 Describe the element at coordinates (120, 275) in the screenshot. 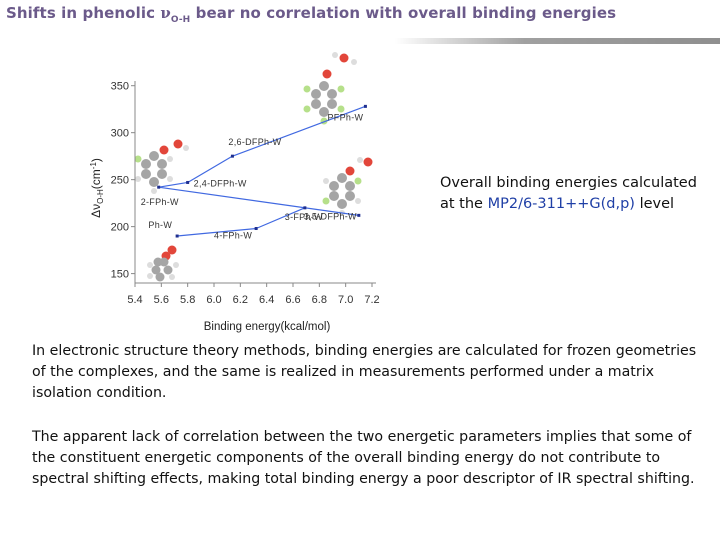

I see `y-tick-label: 150` at that location.